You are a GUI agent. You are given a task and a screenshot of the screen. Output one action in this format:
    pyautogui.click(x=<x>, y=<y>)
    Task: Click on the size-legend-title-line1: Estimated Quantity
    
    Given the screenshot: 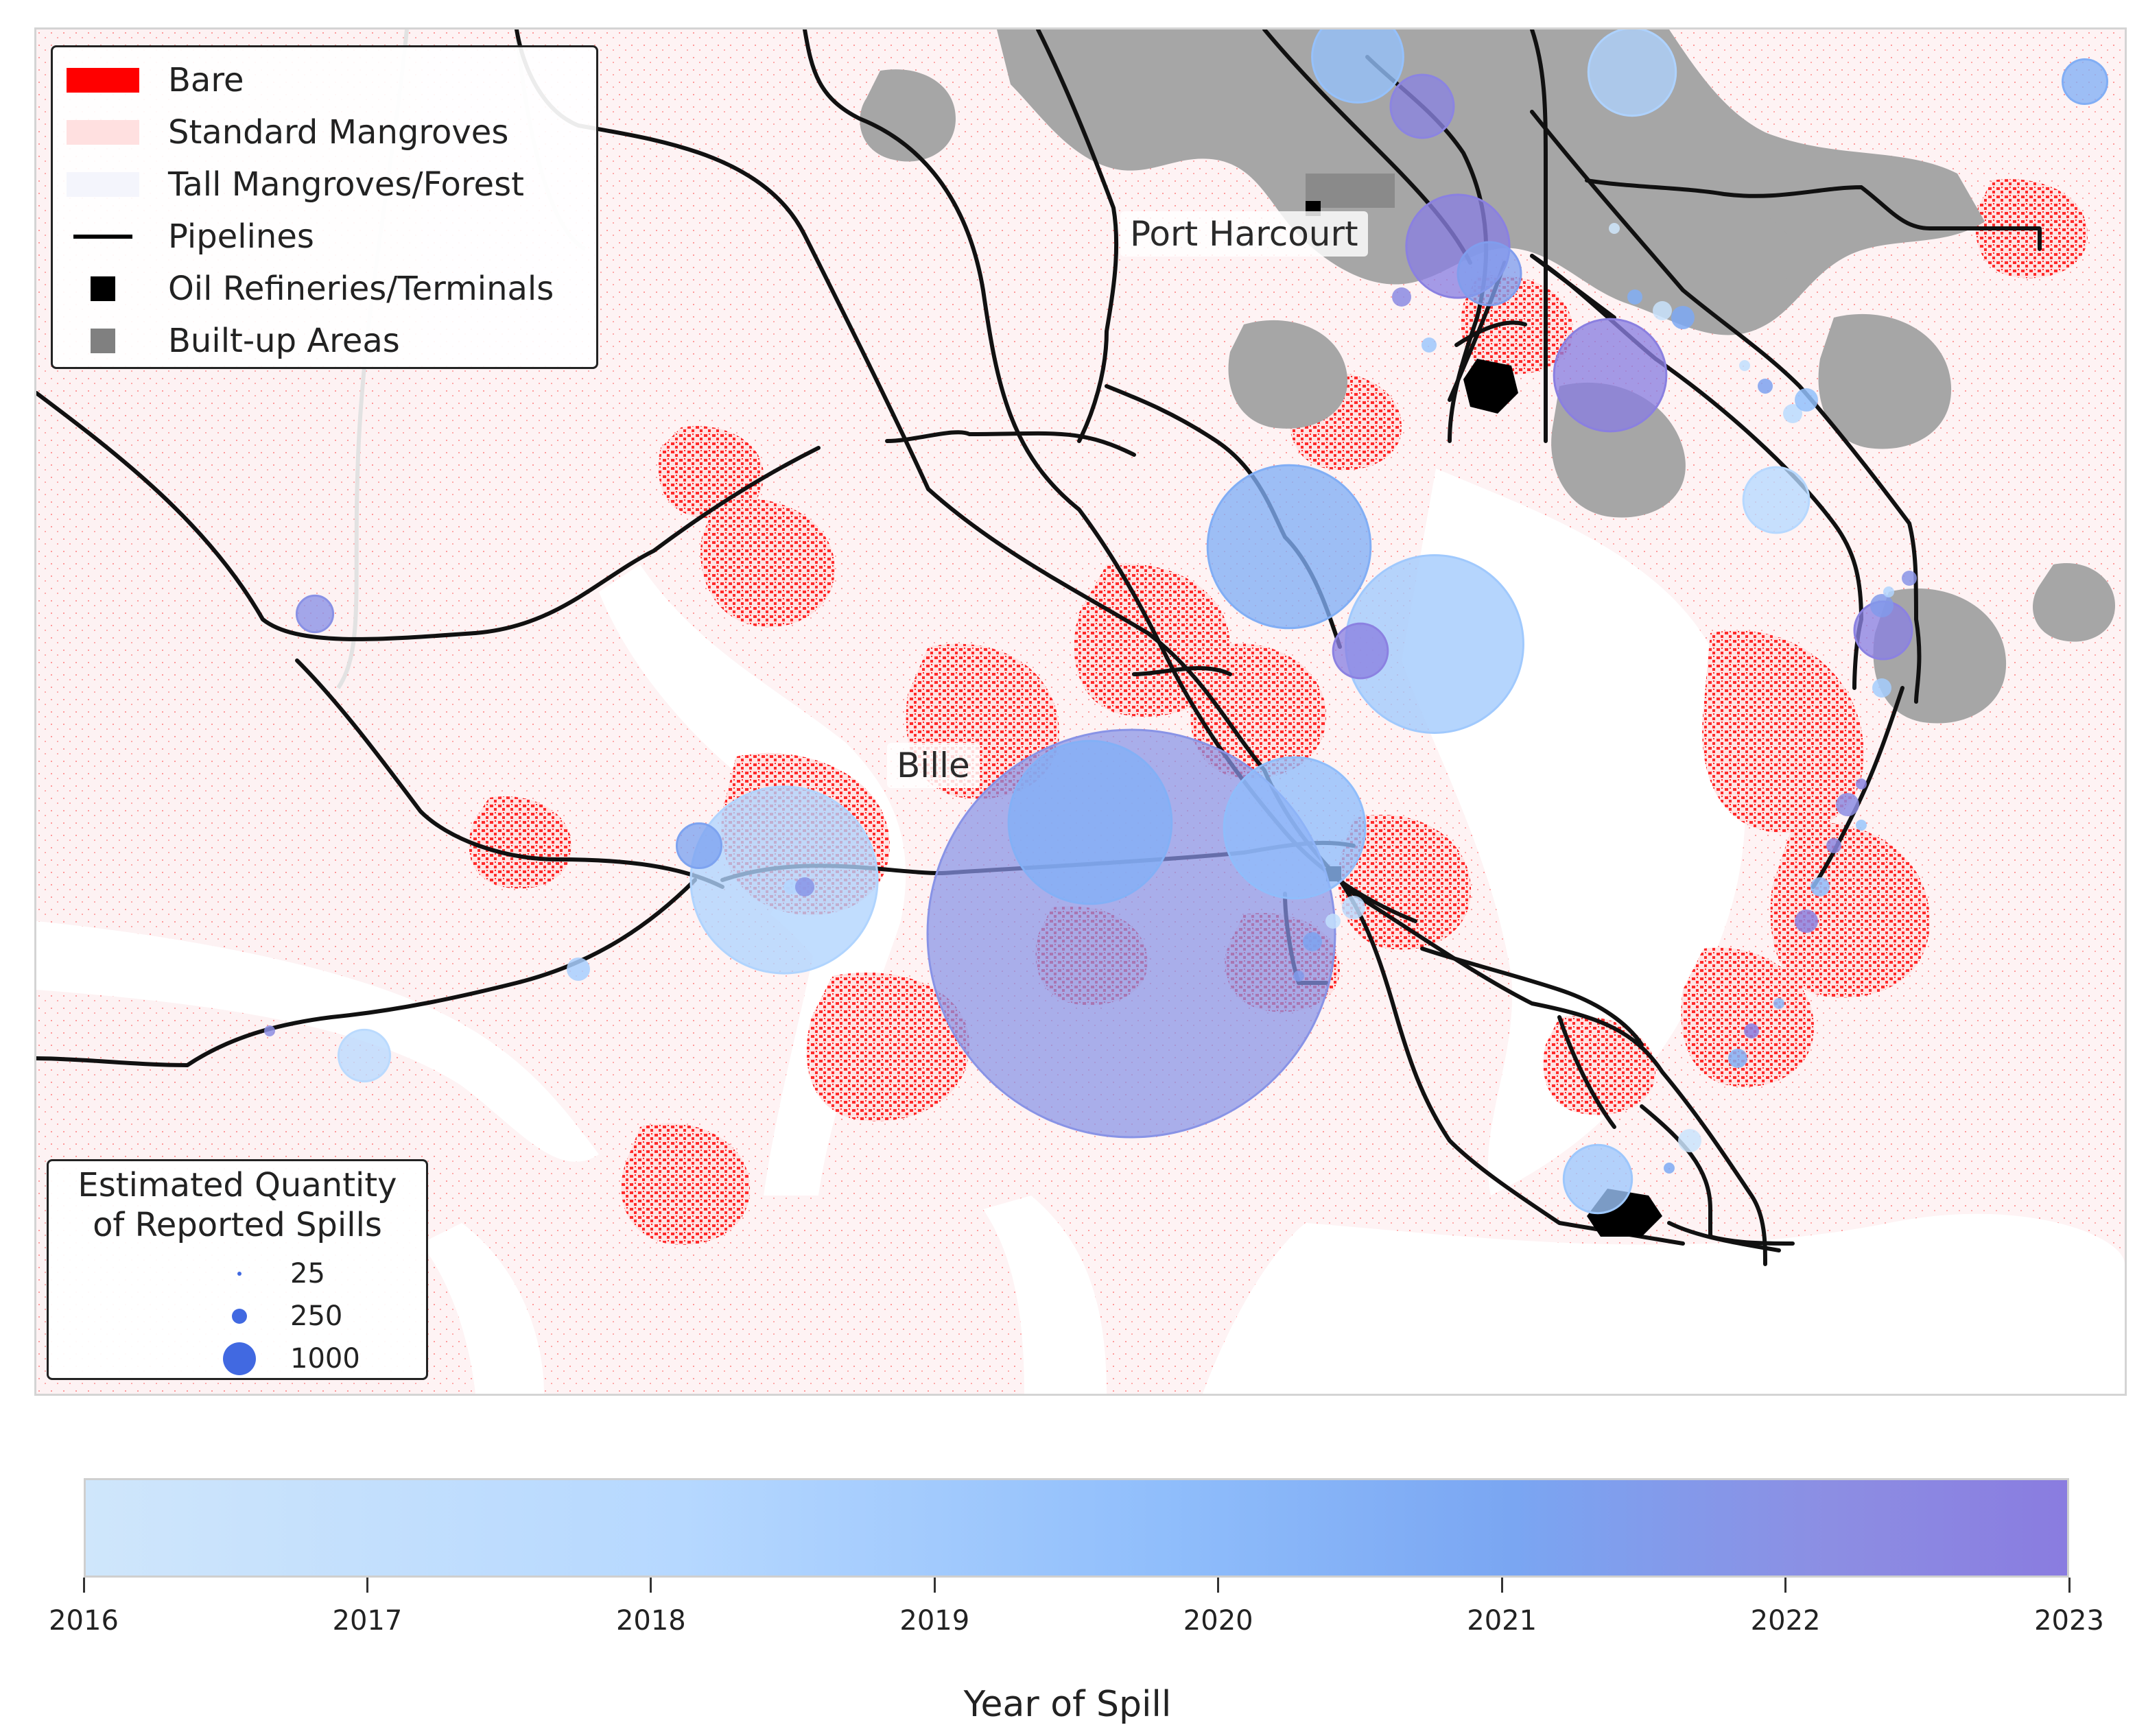 What is the action you would take?
    pyautogui.click(x=237, y=1185)
    